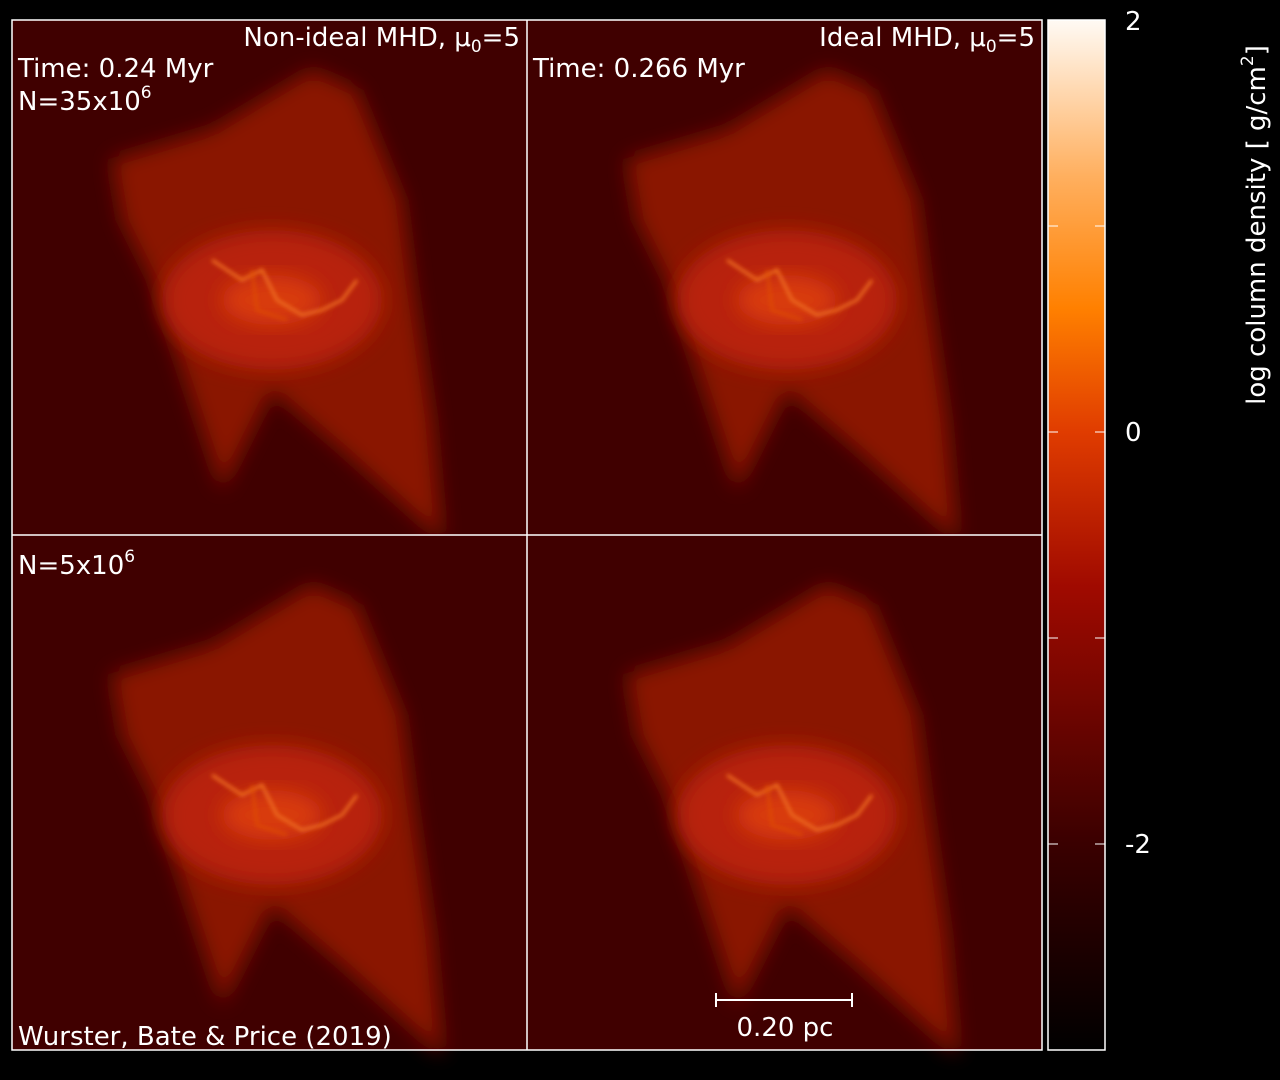 The image size is (1280, 1080). Describe the element at coordinates (115, 69) in the screenshot. I see `panel-time: Time: 0.24 Myr` at that location.